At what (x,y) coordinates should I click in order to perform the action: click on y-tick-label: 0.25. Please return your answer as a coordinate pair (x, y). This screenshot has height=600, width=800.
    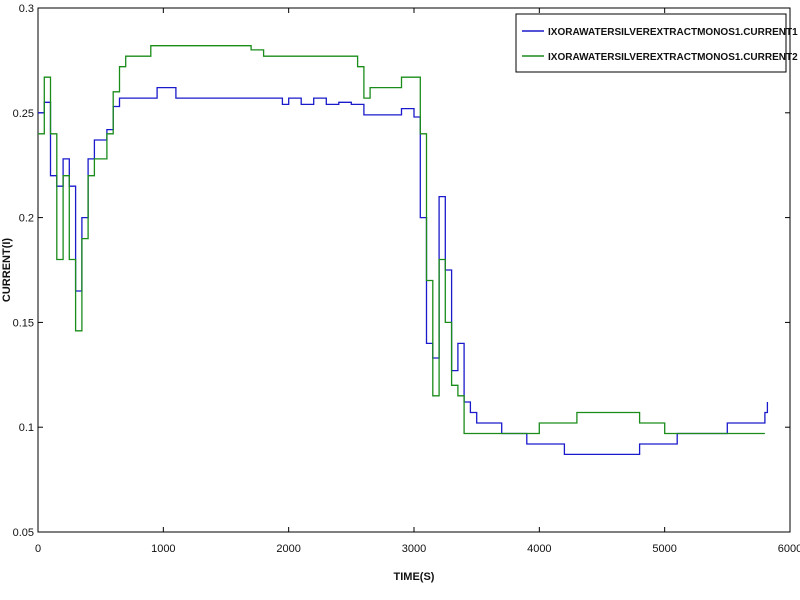
    Looking at the image, I should click on (23, 114).